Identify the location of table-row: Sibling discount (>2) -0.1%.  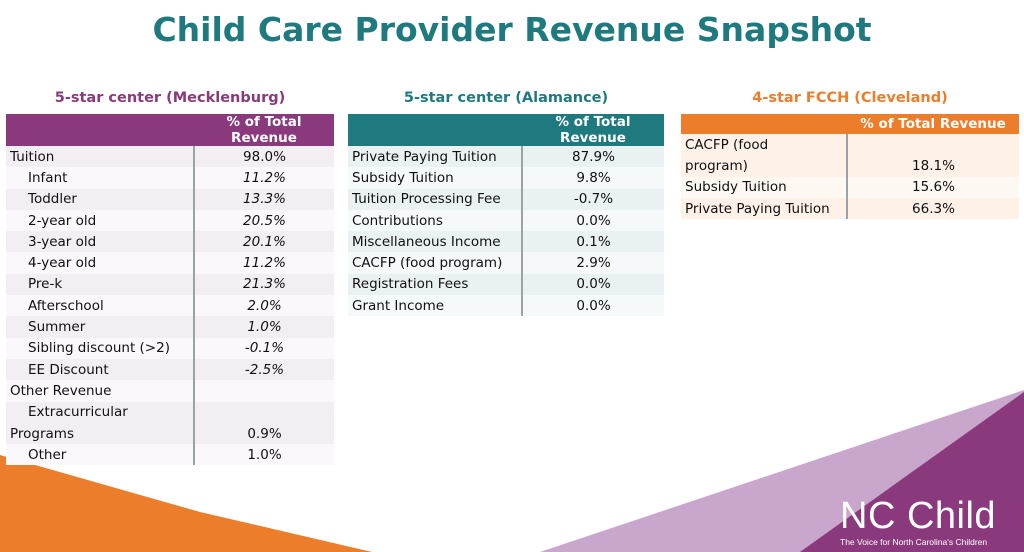
(170, 348).